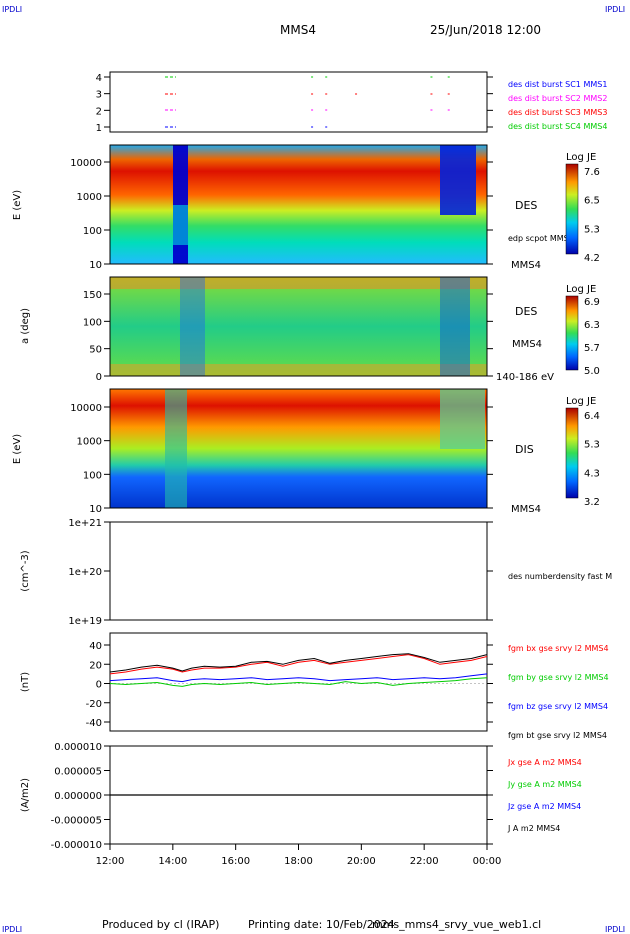 Image resolution: width=630 pixels, height=934 pixels. Describe the element at coordinates (525, 377) in the screenshot. I see `des-pitch-energy-range: 140-186 eV` at that location.